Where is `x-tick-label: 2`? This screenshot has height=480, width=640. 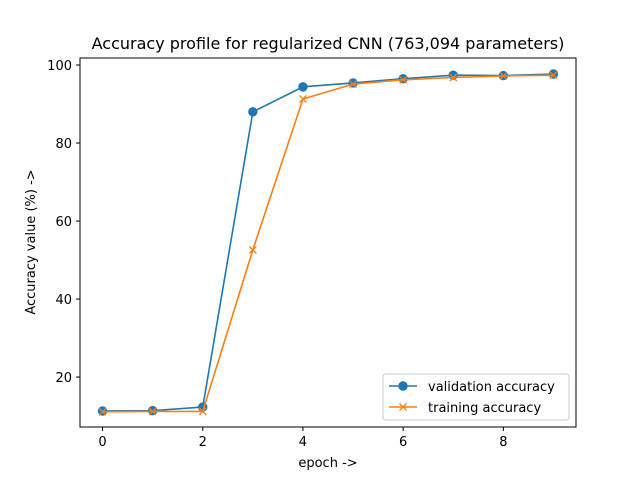 x-tick-label: 2 is located at coordinates (203, 442).